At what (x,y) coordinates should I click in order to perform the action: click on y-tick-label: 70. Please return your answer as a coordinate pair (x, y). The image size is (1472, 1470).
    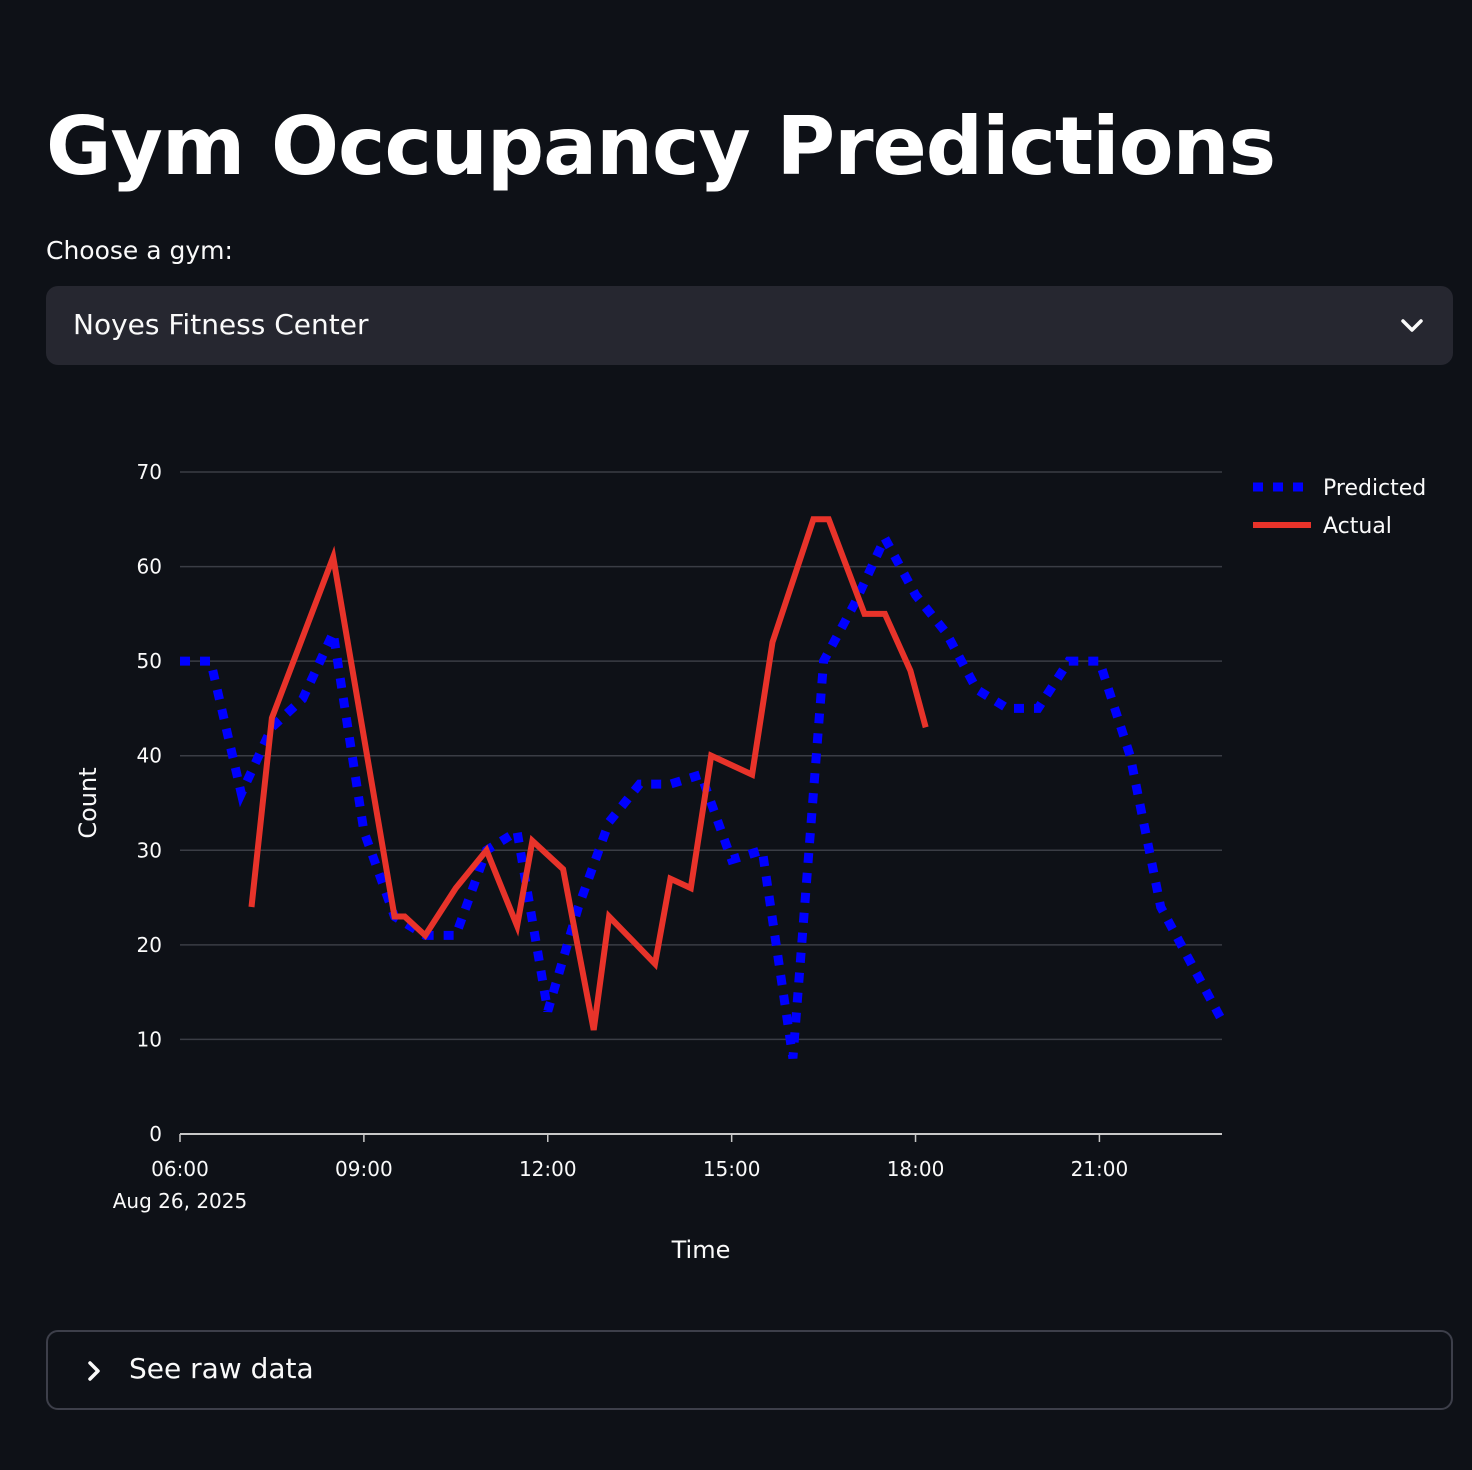
    Looking at the image, I should click on (149, 472).